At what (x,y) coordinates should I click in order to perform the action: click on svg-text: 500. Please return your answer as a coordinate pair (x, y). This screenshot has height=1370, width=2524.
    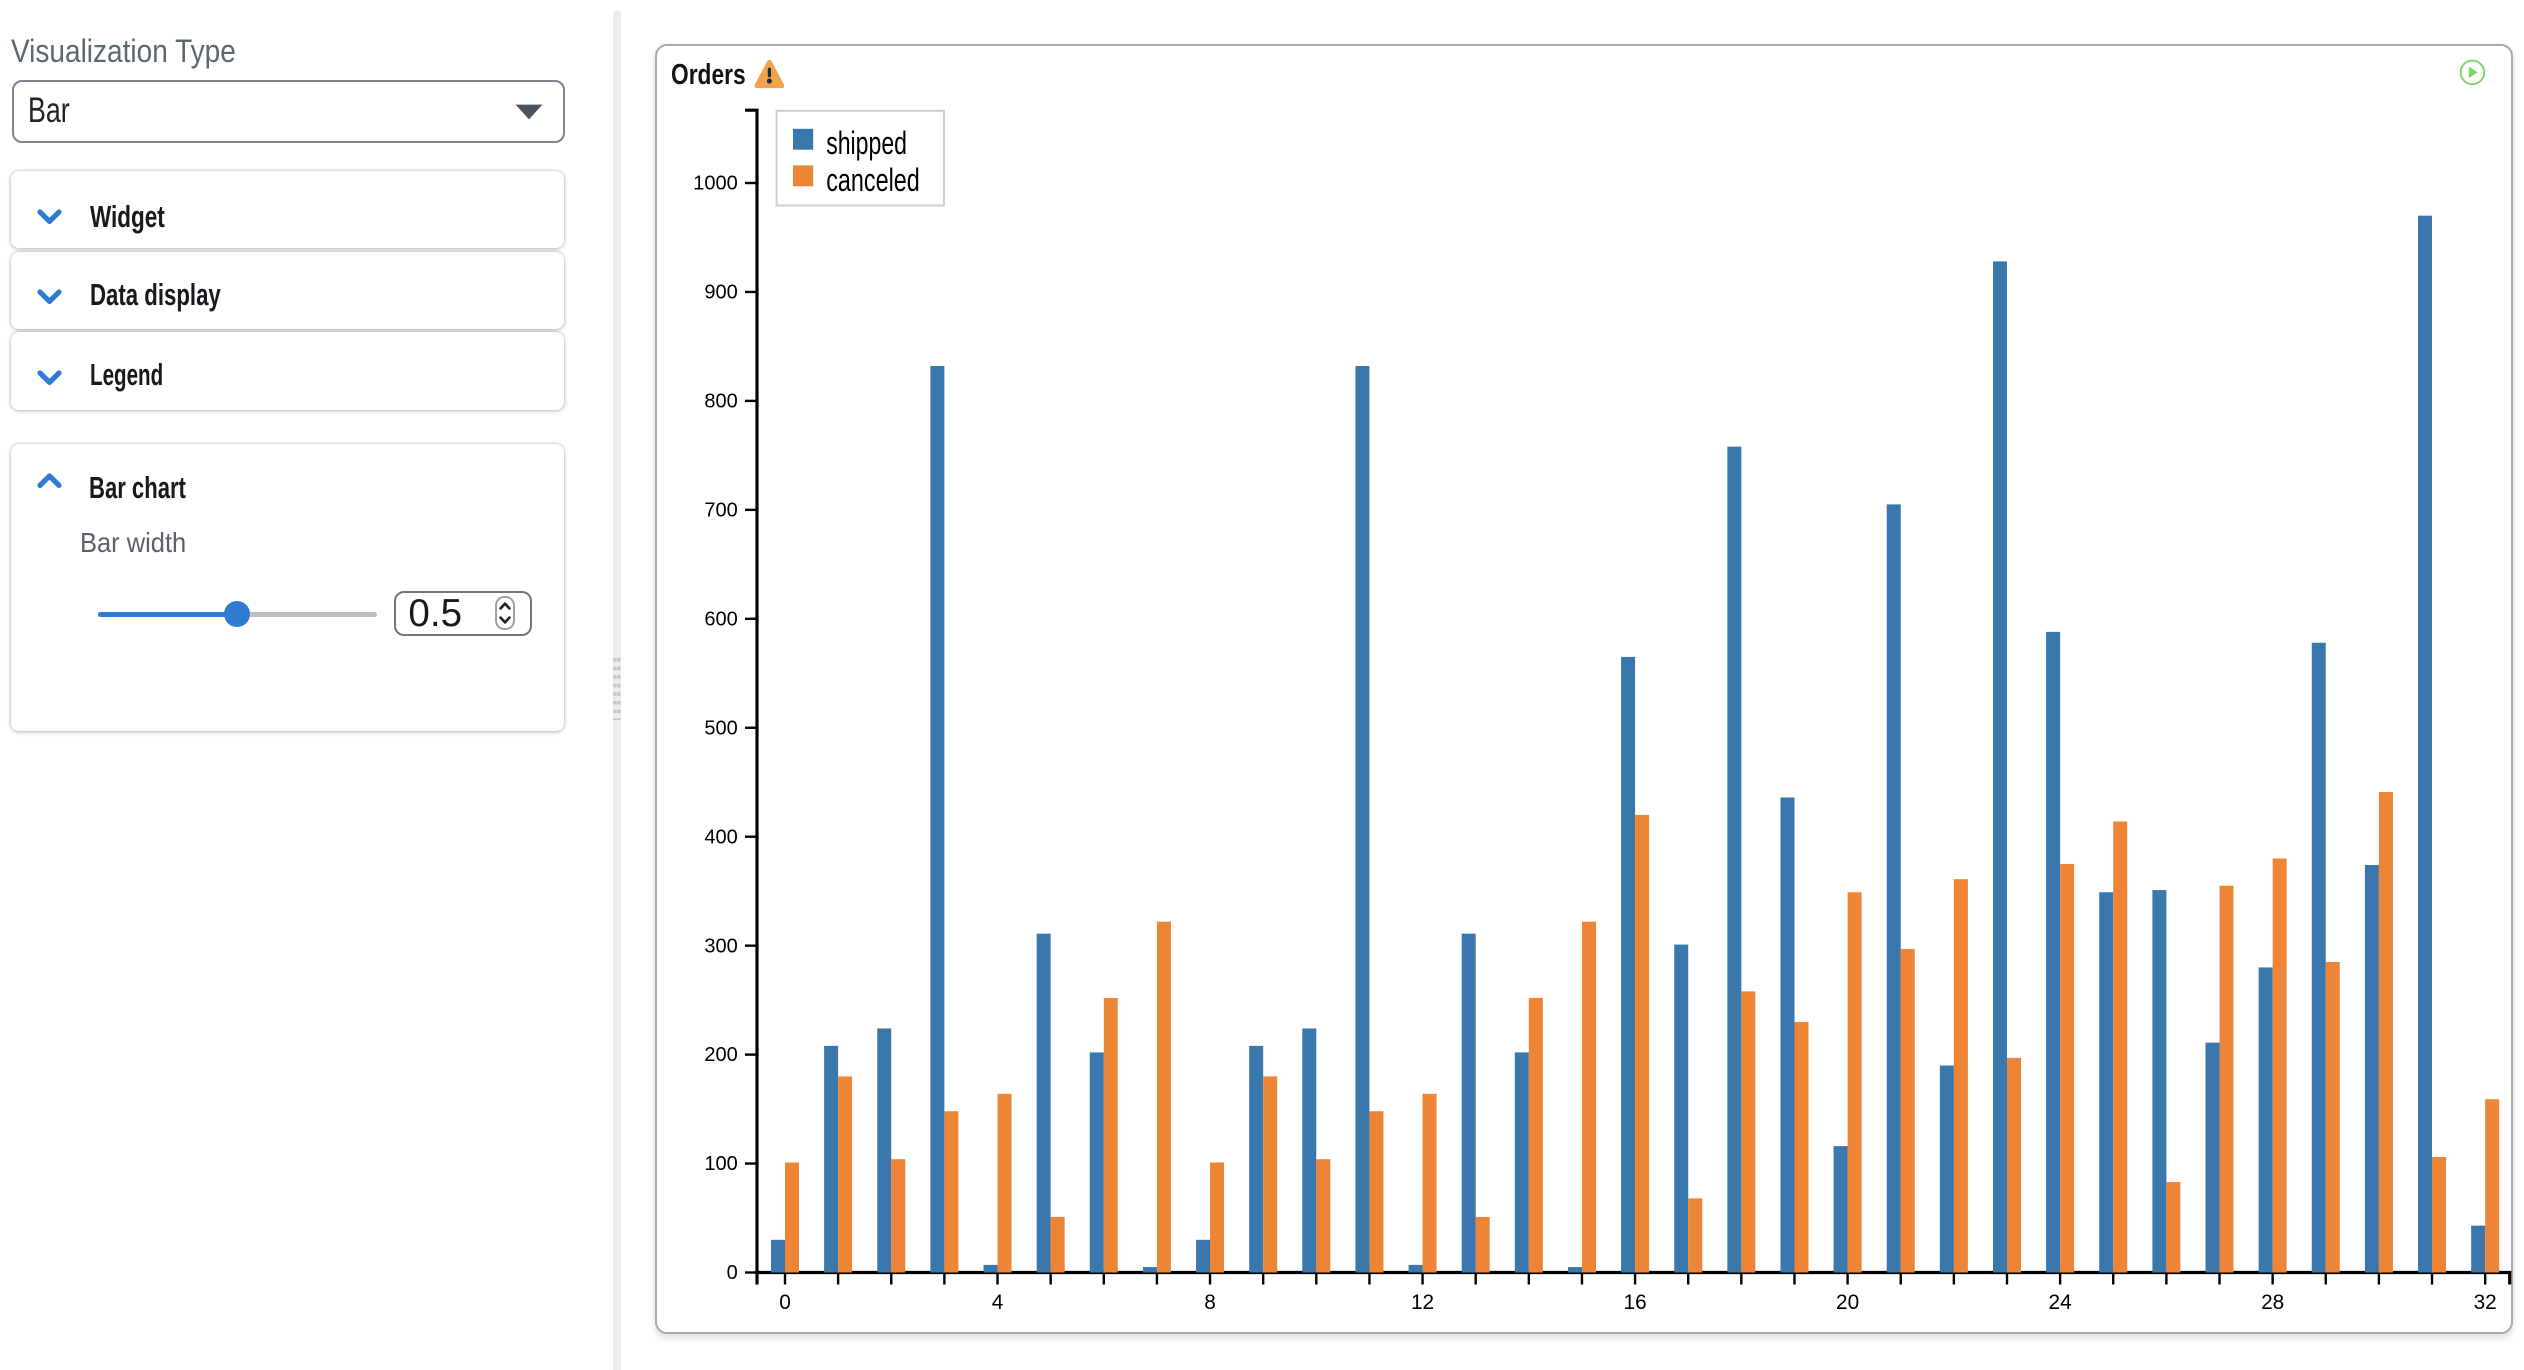
    Looking at the image, I should click on (720, 728).